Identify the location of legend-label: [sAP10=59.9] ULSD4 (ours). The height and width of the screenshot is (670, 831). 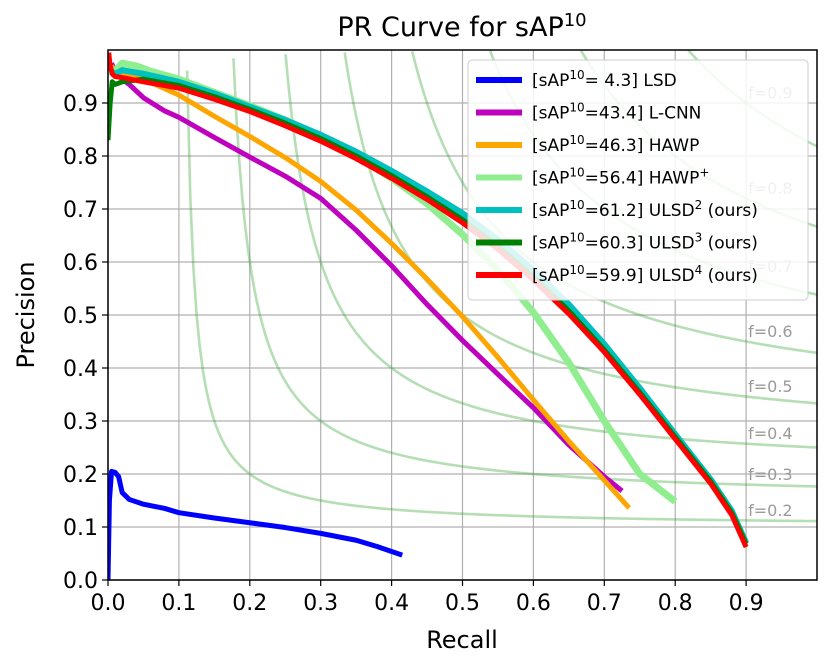
(645, 274).